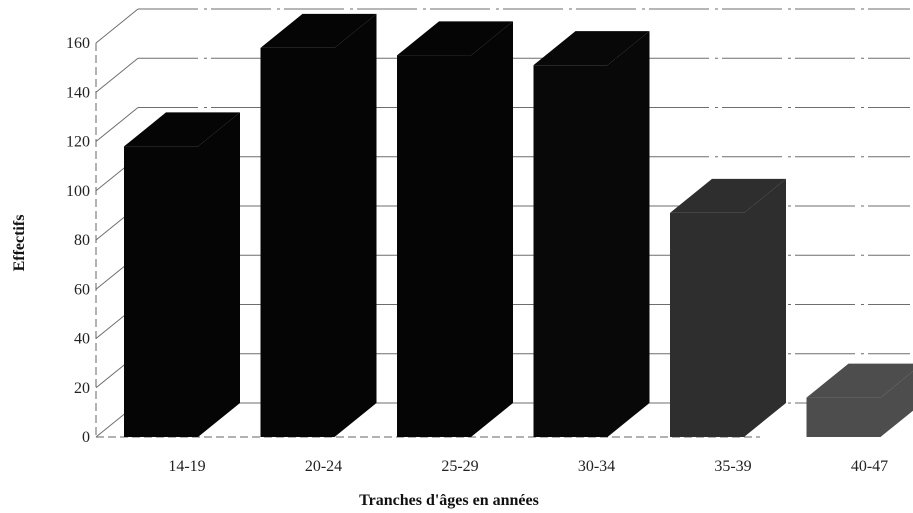  I want to click on y-axis-title: Effectifs, so click(19, 243).